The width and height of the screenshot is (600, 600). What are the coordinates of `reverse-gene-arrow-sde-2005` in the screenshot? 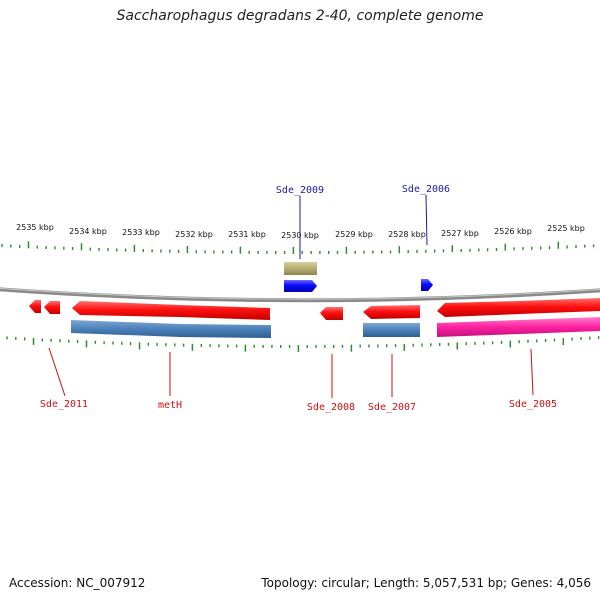 It's located at (518, 307).